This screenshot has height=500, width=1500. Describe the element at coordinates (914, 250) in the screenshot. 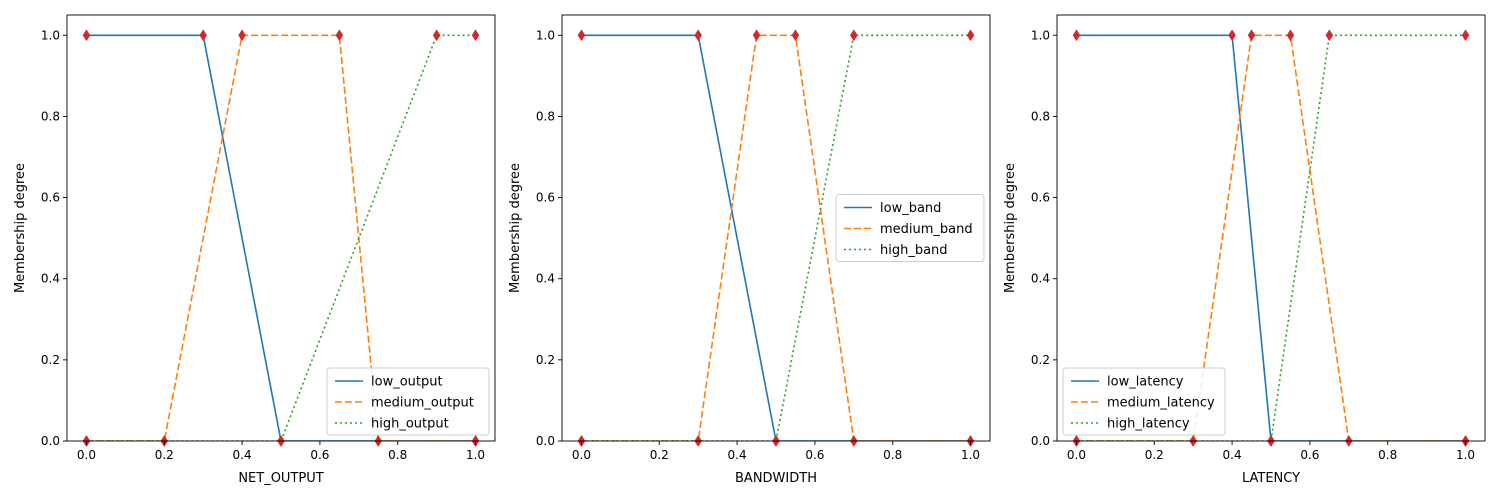

I see `legend-label-high_band: high_band` at that location.